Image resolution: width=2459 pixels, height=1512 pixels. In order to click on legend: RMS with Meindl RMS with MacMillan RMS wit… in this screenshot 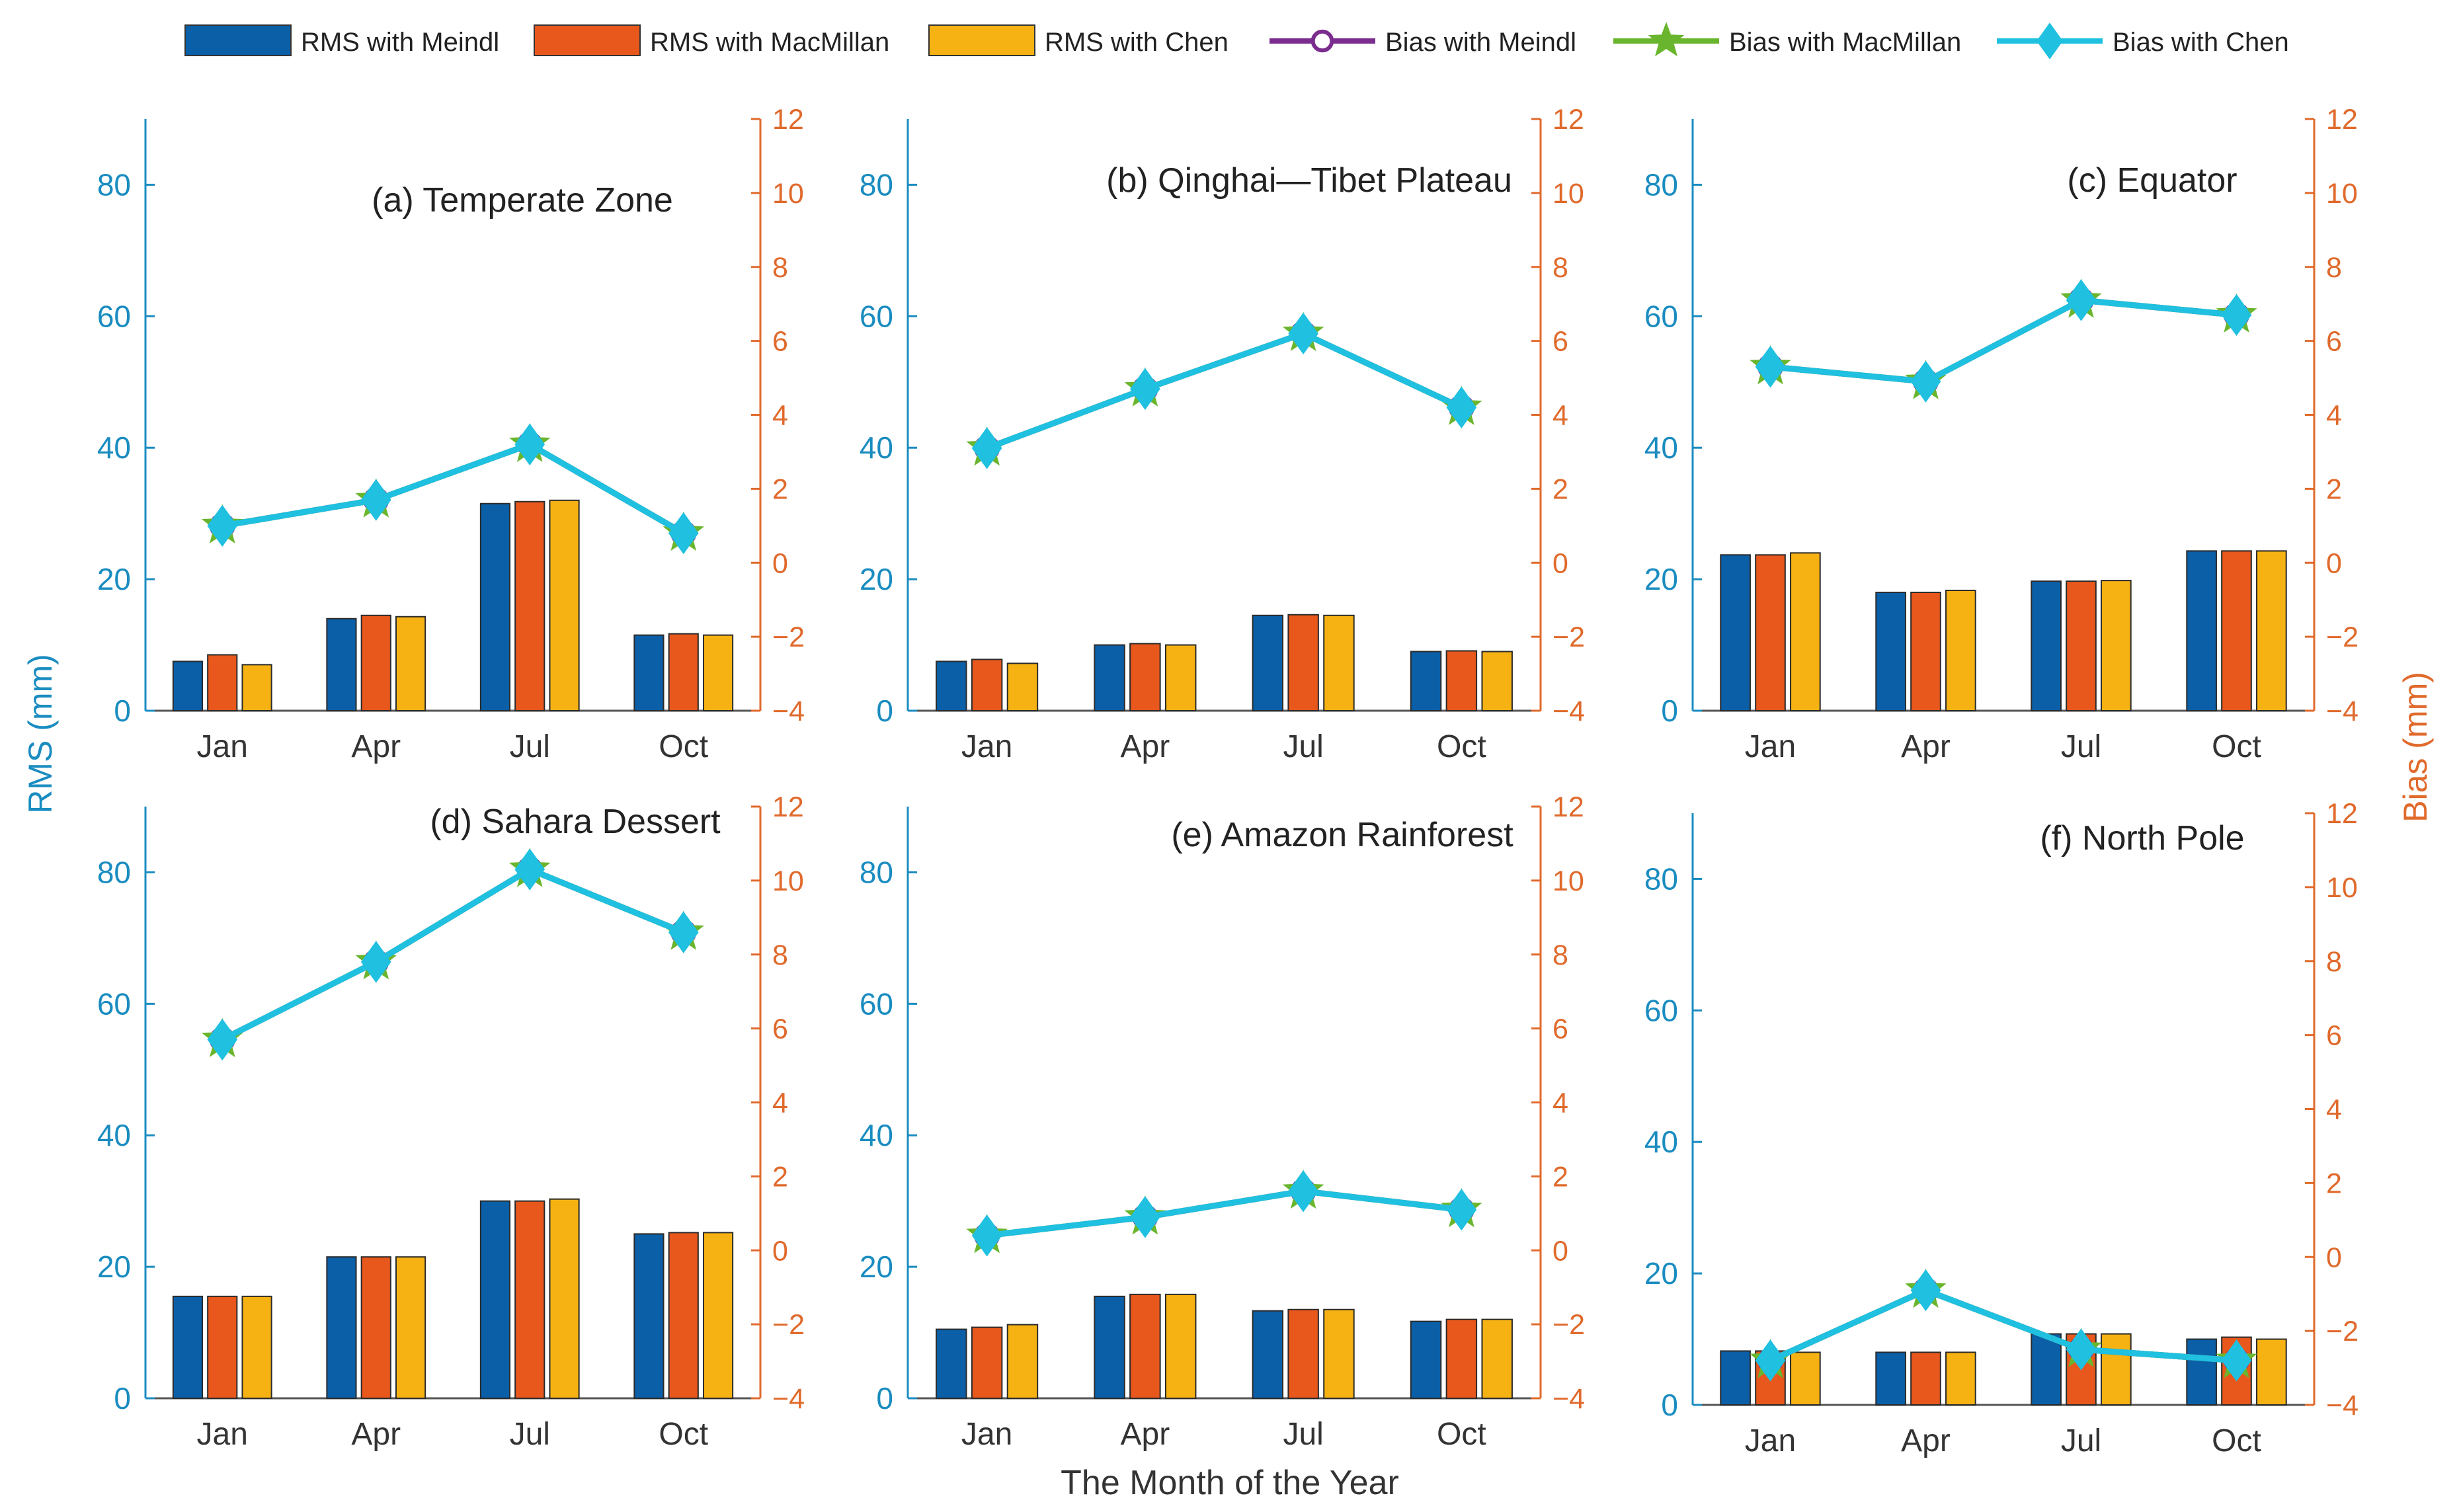, I will do `click(1236, 41)`.